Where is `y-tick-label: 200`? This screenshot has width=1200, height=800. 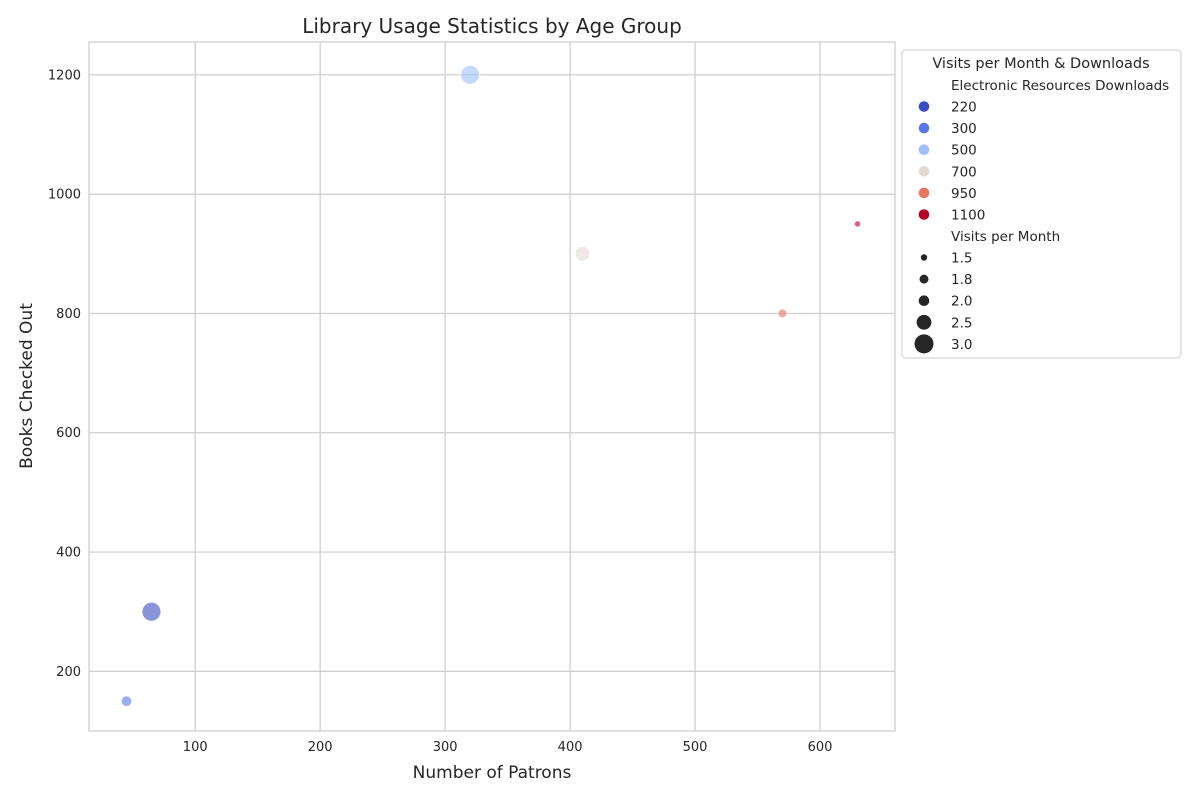
y-tick-label: 200 is located at coordinates (68, 672).